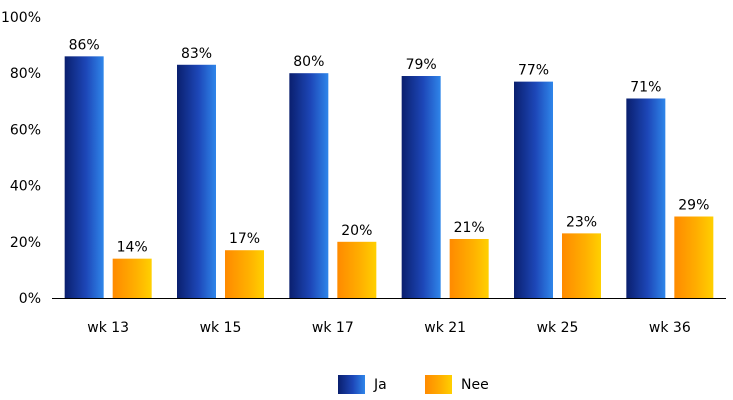  I want to click on y-tick-label: 20%, so click(25, 243).